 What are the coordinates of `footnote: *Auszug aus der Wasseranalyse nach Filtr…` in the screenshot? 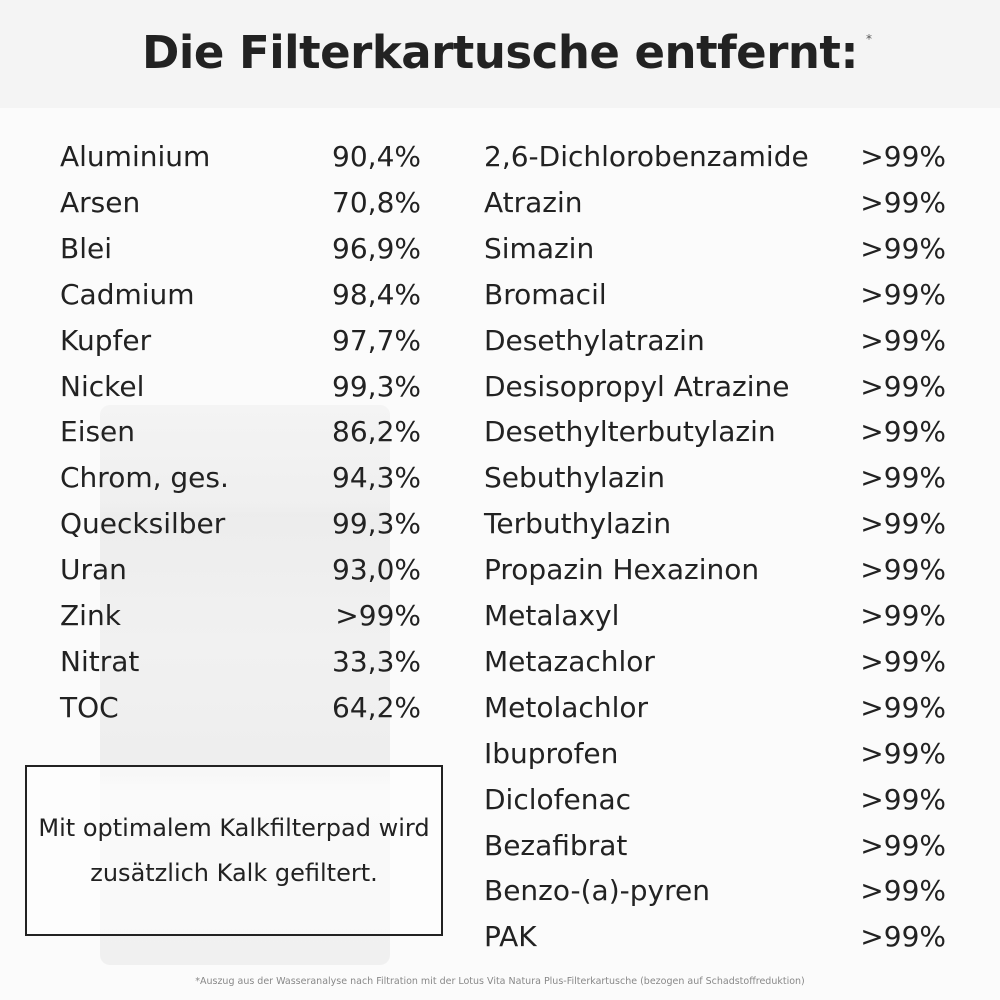 It's located at (500, 981).